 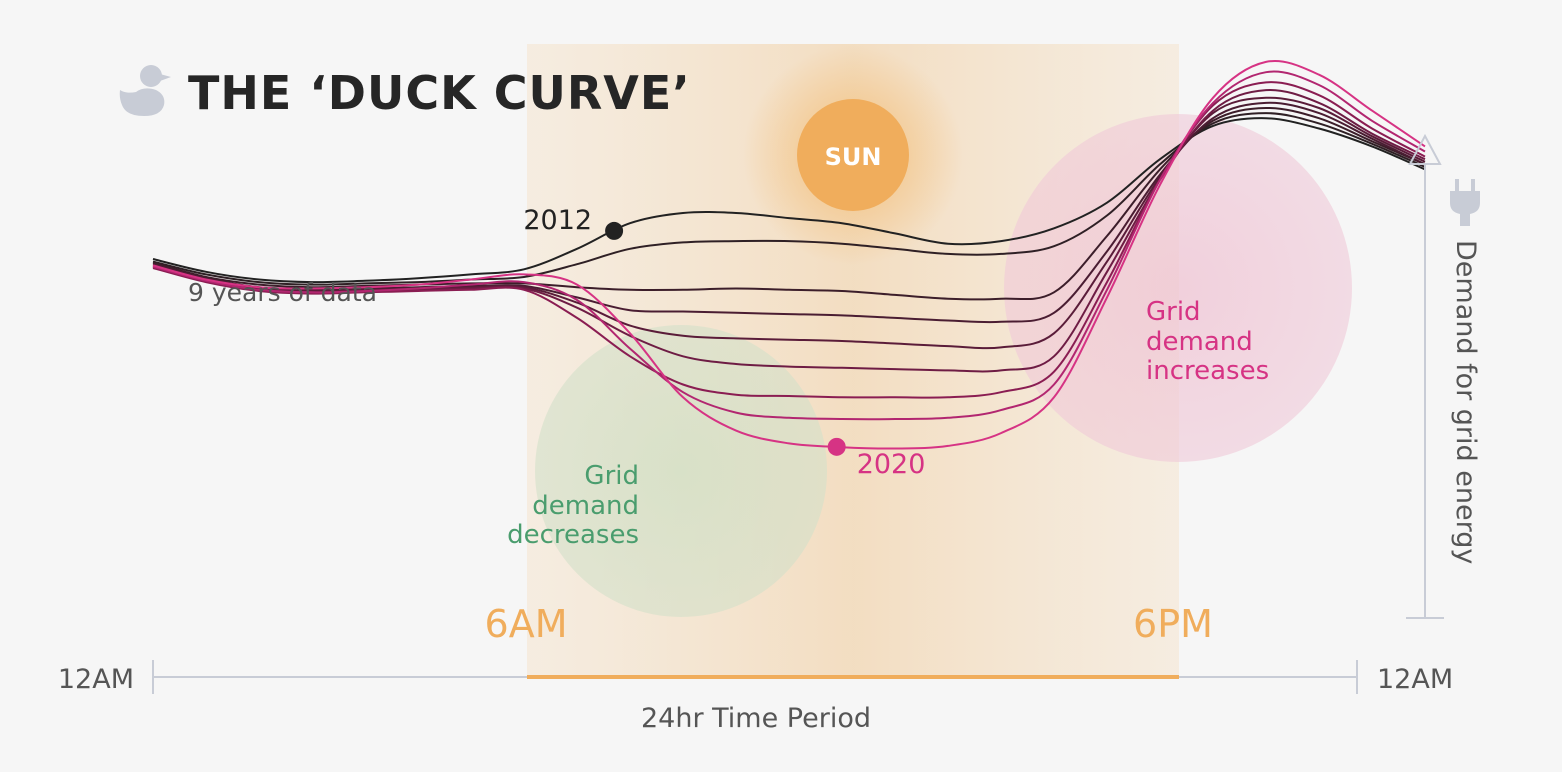 I want to click on sun-label: SUN, so click(x=853, y=157).